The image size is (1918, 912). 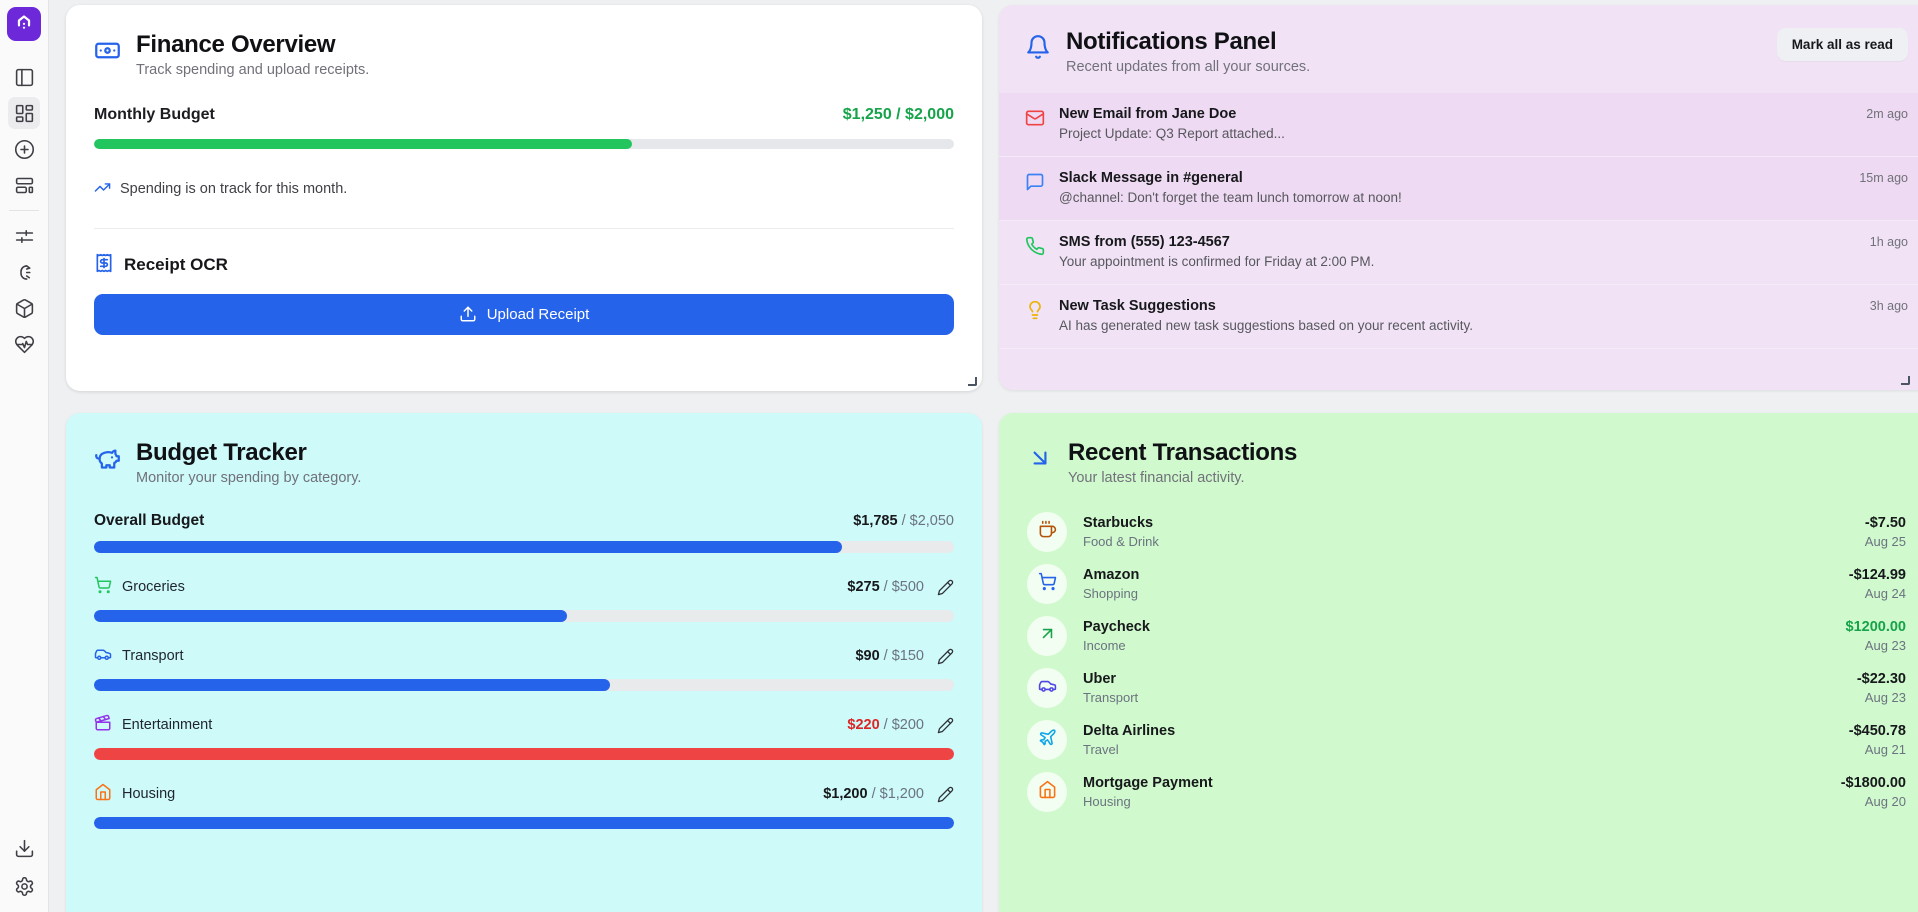 What do you see at coordinates (1035, 312) in the screenshot?
I see `lightbulb-icon` at bounding box center [1035, 312].